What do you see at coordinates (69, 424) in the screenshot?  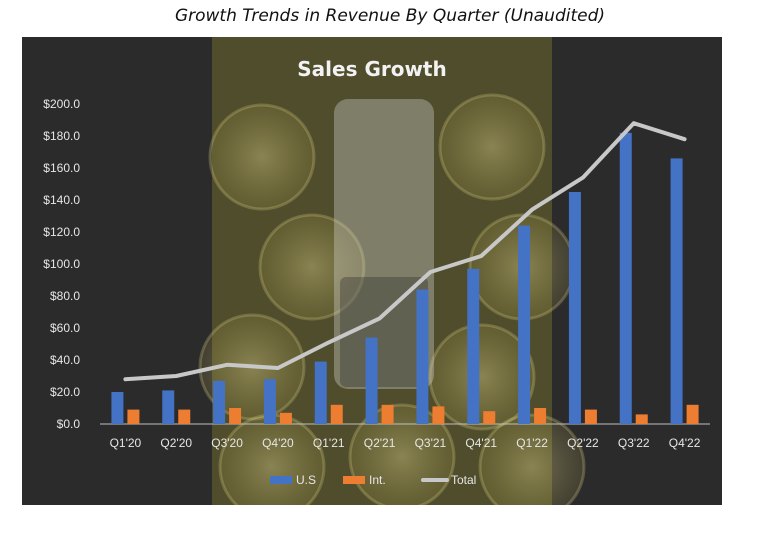 I see `y-tick-label: $0.0` at bounding box center [69, 424].